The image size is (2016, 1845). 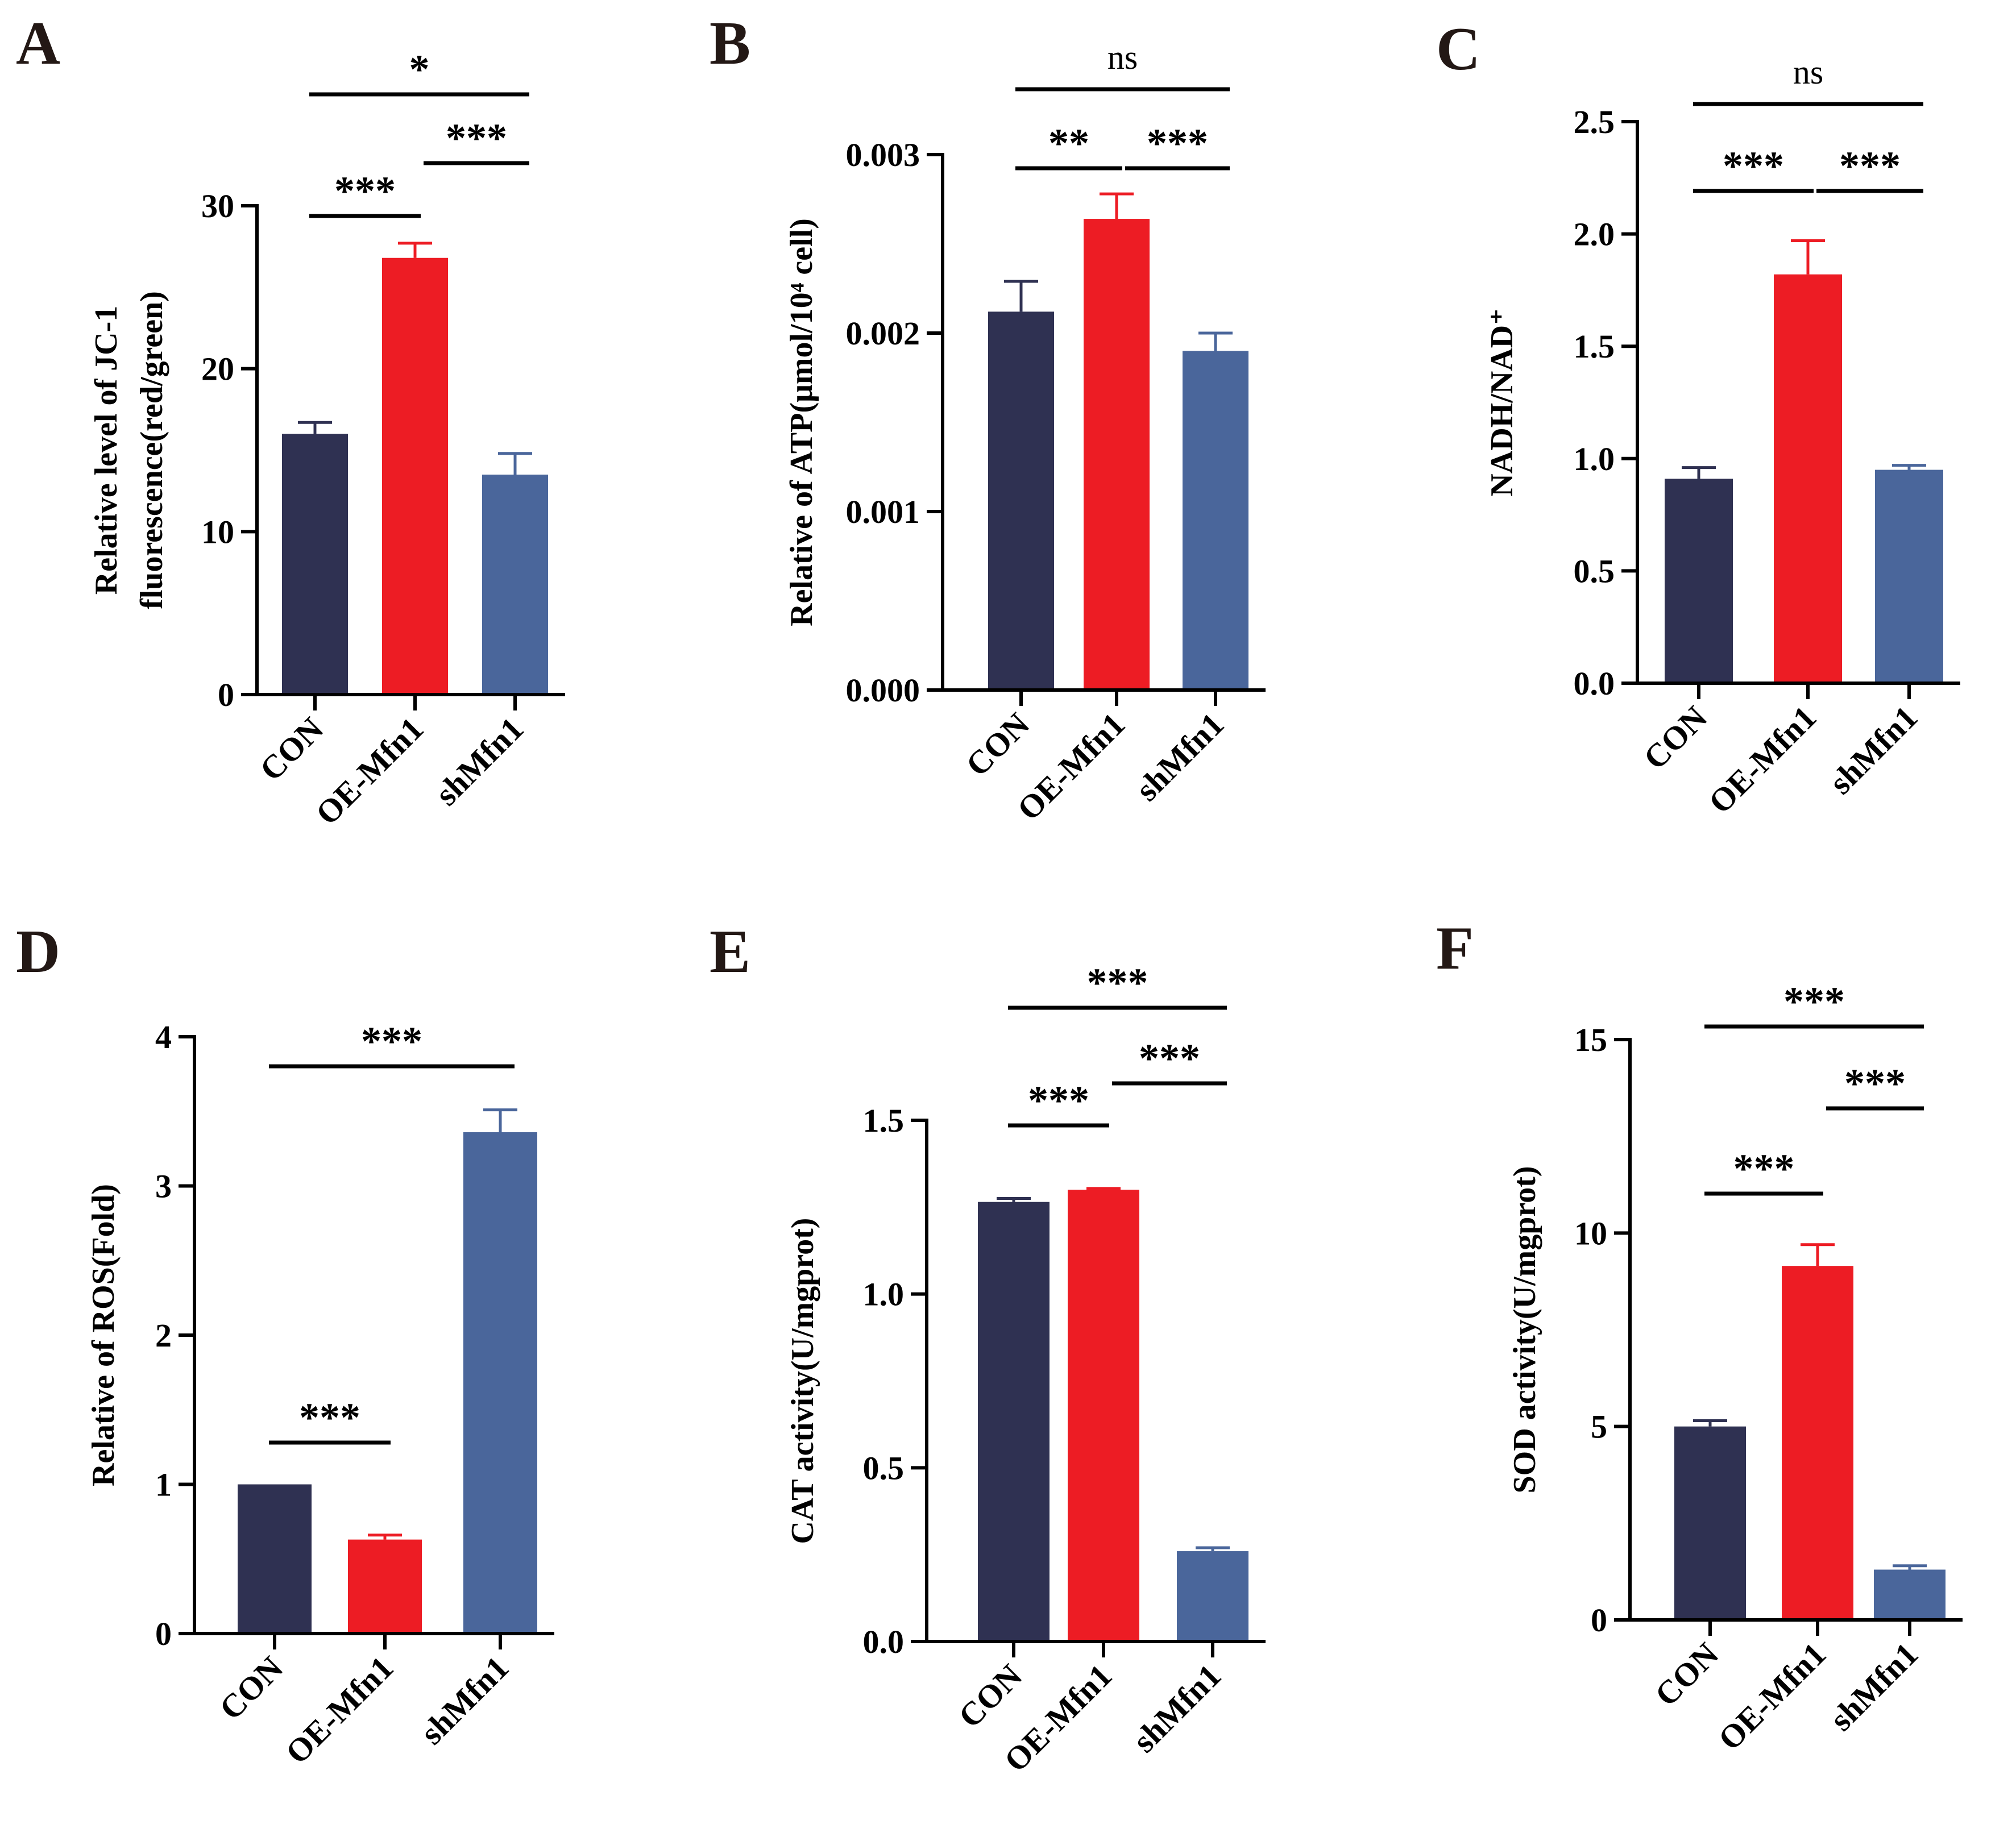 What do you see at coordinates (1455, 948) in the screenshot?
I see `panel-f-letter: F` at bounding box center [1455, 948].